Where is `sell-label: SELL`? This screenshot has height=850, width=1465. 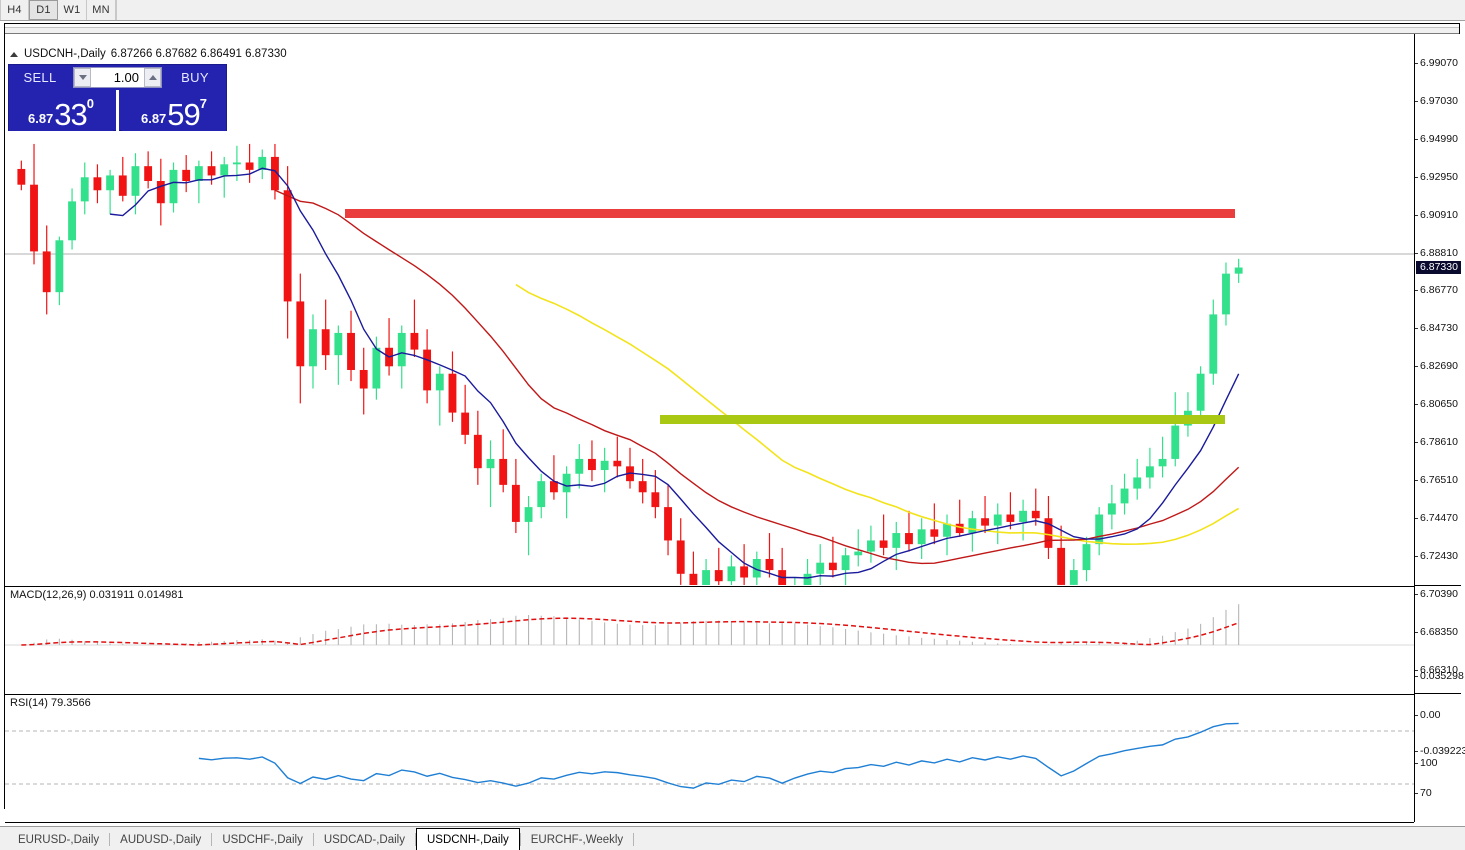 sell-label: SELL is located at coordinates (40, 77).